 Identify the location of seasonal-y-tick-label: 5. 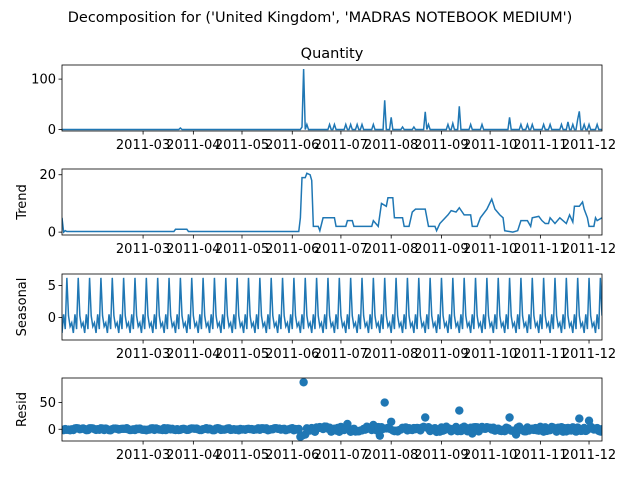
(52, 286).